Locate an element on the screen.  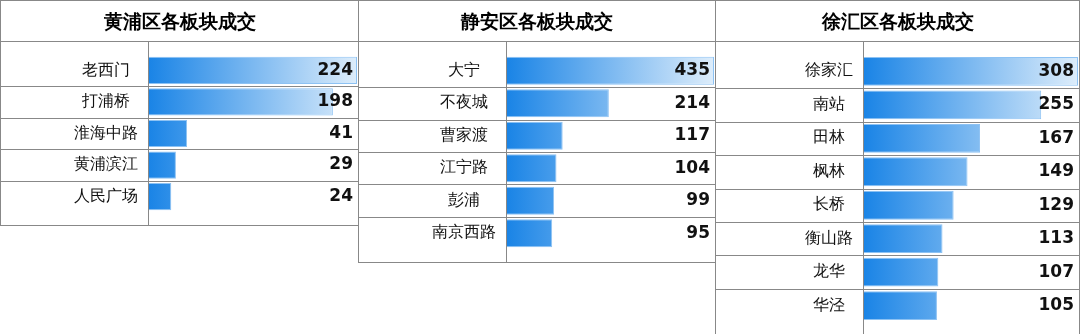
data-label: 113 is located at coordinates (1056, 237).